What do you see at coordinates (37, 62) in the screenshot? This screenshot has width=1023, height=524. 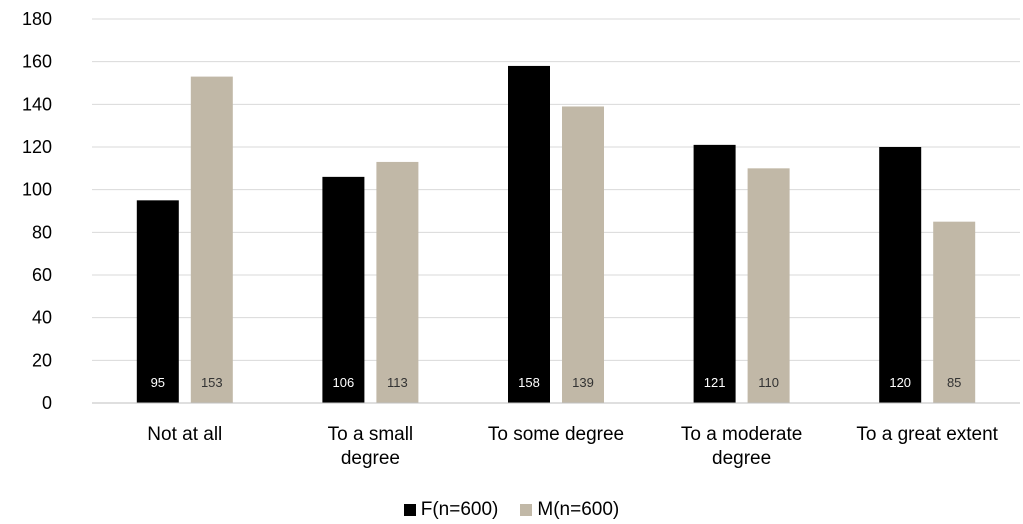 I see `y-tick-label: 160` at bounding box center [37, 62].